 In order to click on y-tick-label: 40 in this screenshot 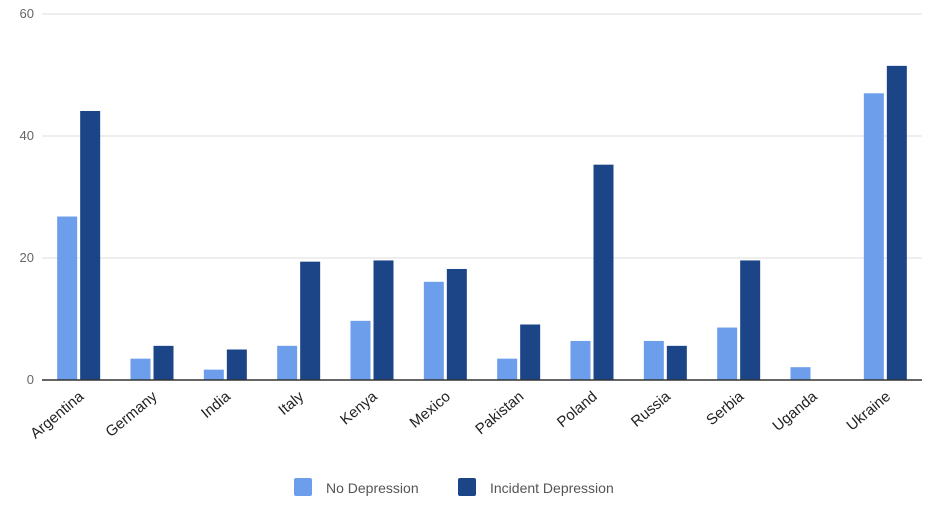, I will do `click(27, 135)`.